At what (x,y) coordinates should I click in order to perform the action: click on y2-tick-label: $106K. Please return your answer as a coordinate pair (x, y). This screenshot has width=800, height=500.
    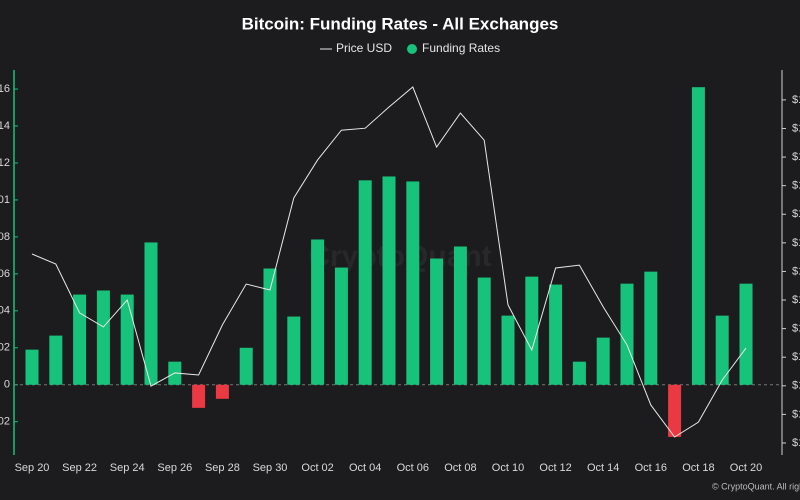
    Looking at the image, I should click on (796, 271).